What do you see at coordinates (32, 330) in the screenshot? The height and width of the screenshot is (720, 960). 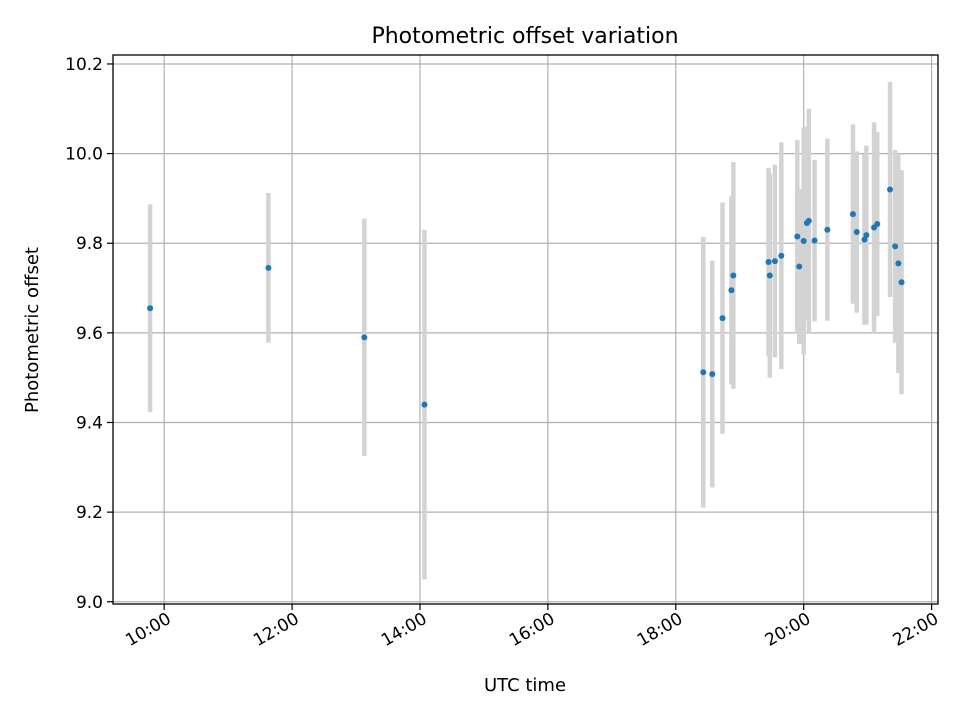 I see `y-axis-label: Photometric offset` at bounding box center [32, 330].